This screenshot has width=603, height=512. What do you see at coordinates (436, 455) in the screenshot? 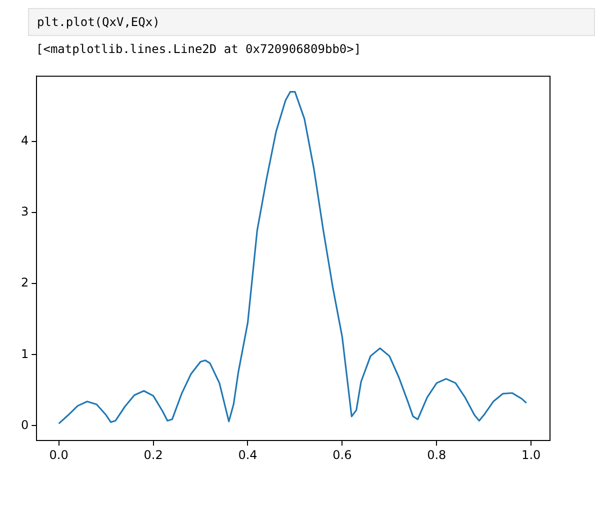
I see `x-tick-label: 0.8` at bounding box center [436, 455].